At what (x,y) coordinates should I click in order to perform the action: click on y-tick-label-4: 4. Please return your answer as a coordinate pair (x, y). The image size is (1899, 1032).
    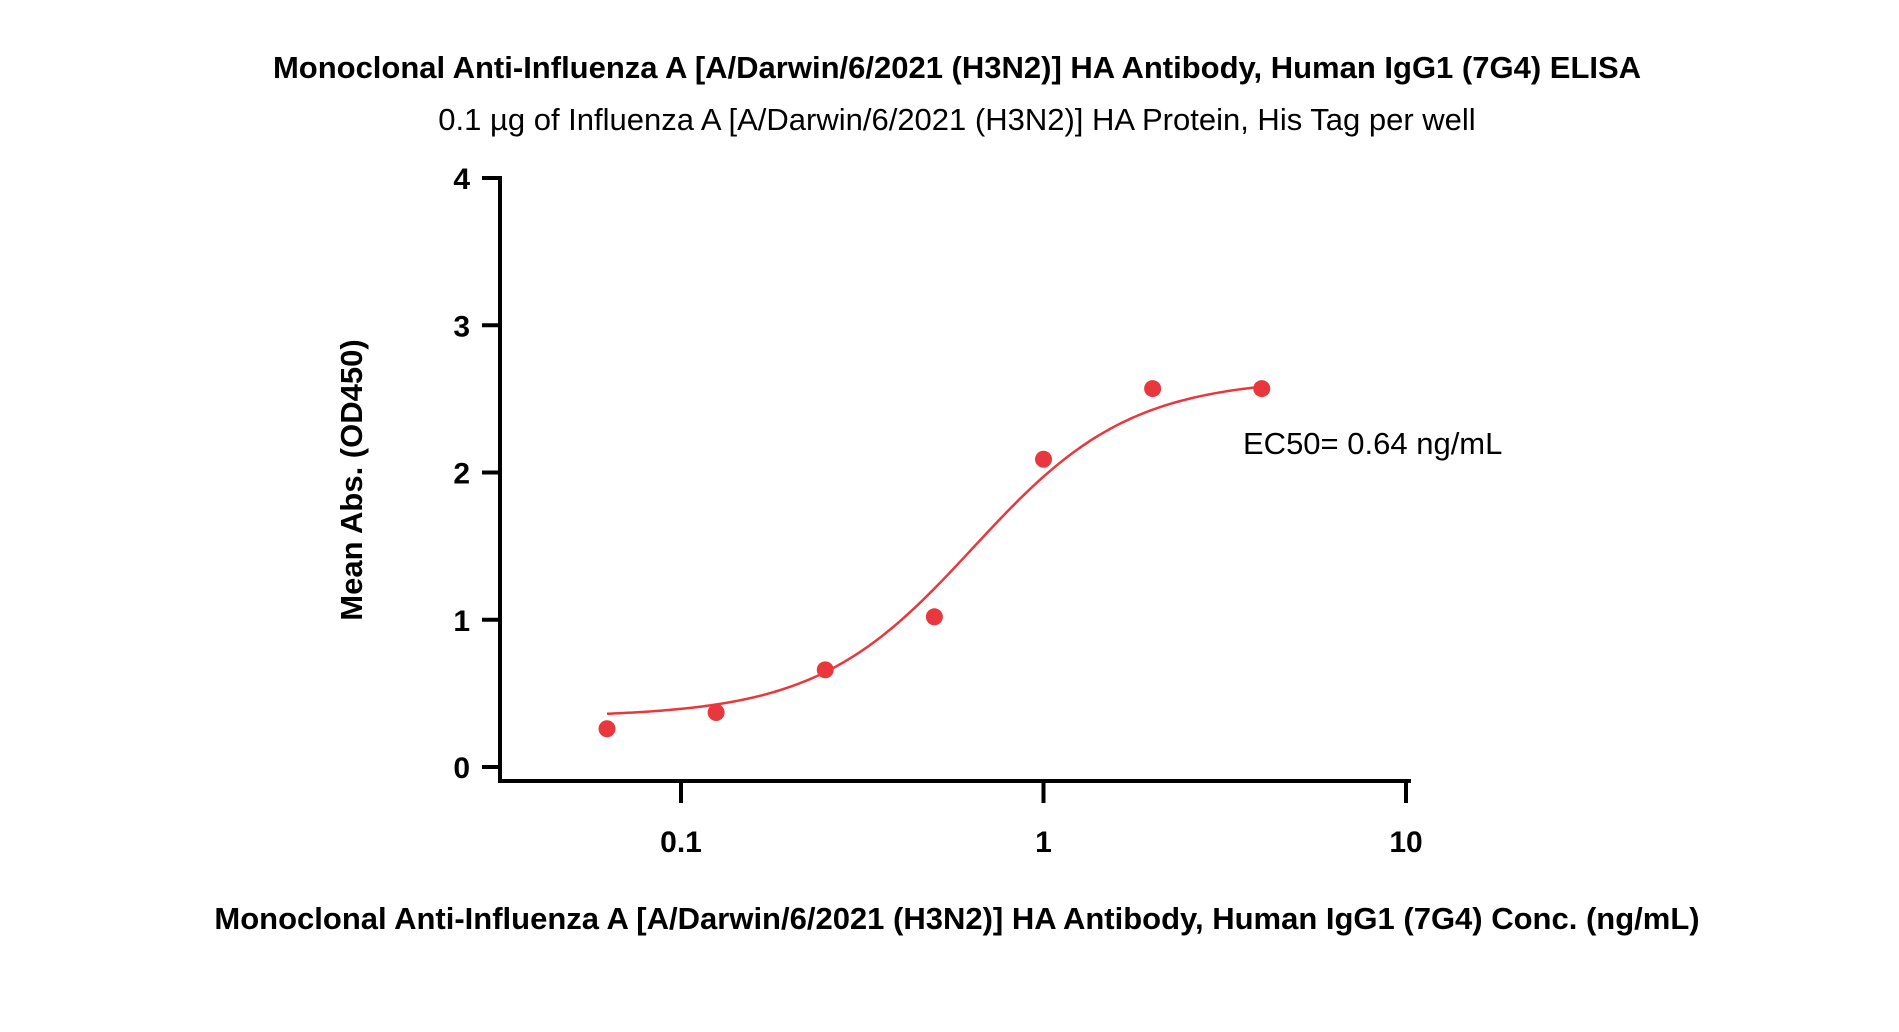
    Looking at the image, I should click on (461, 179).